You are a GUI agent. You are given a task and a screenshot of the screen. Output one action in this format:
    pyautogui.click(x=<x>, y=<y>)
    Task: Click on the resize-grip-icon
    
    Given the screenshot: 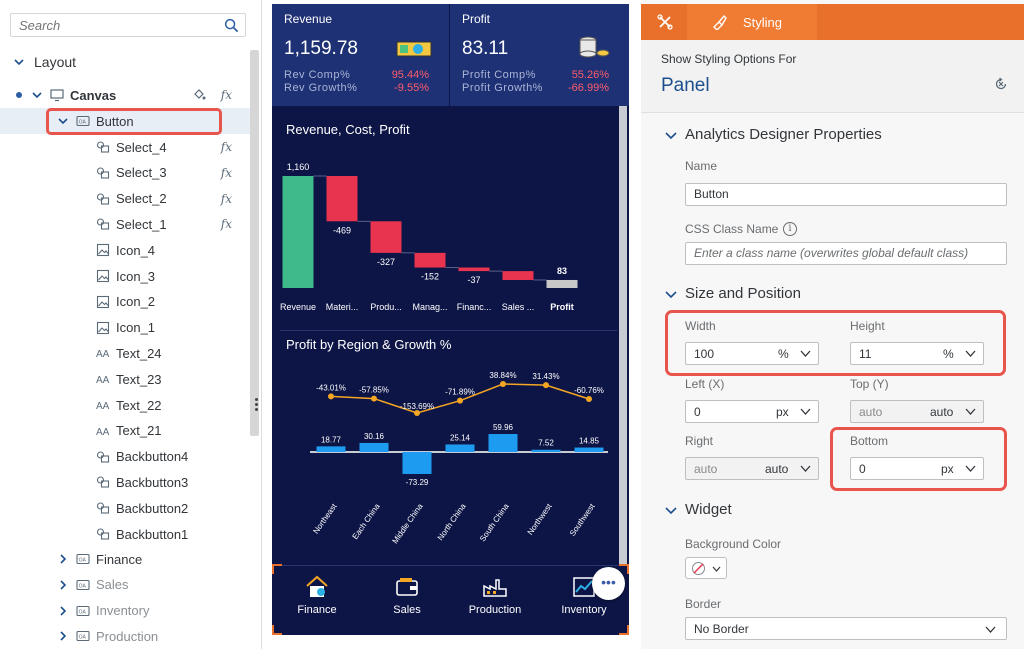 What is the action you would take?
    pyautogui.click(x=257, y=406)
    